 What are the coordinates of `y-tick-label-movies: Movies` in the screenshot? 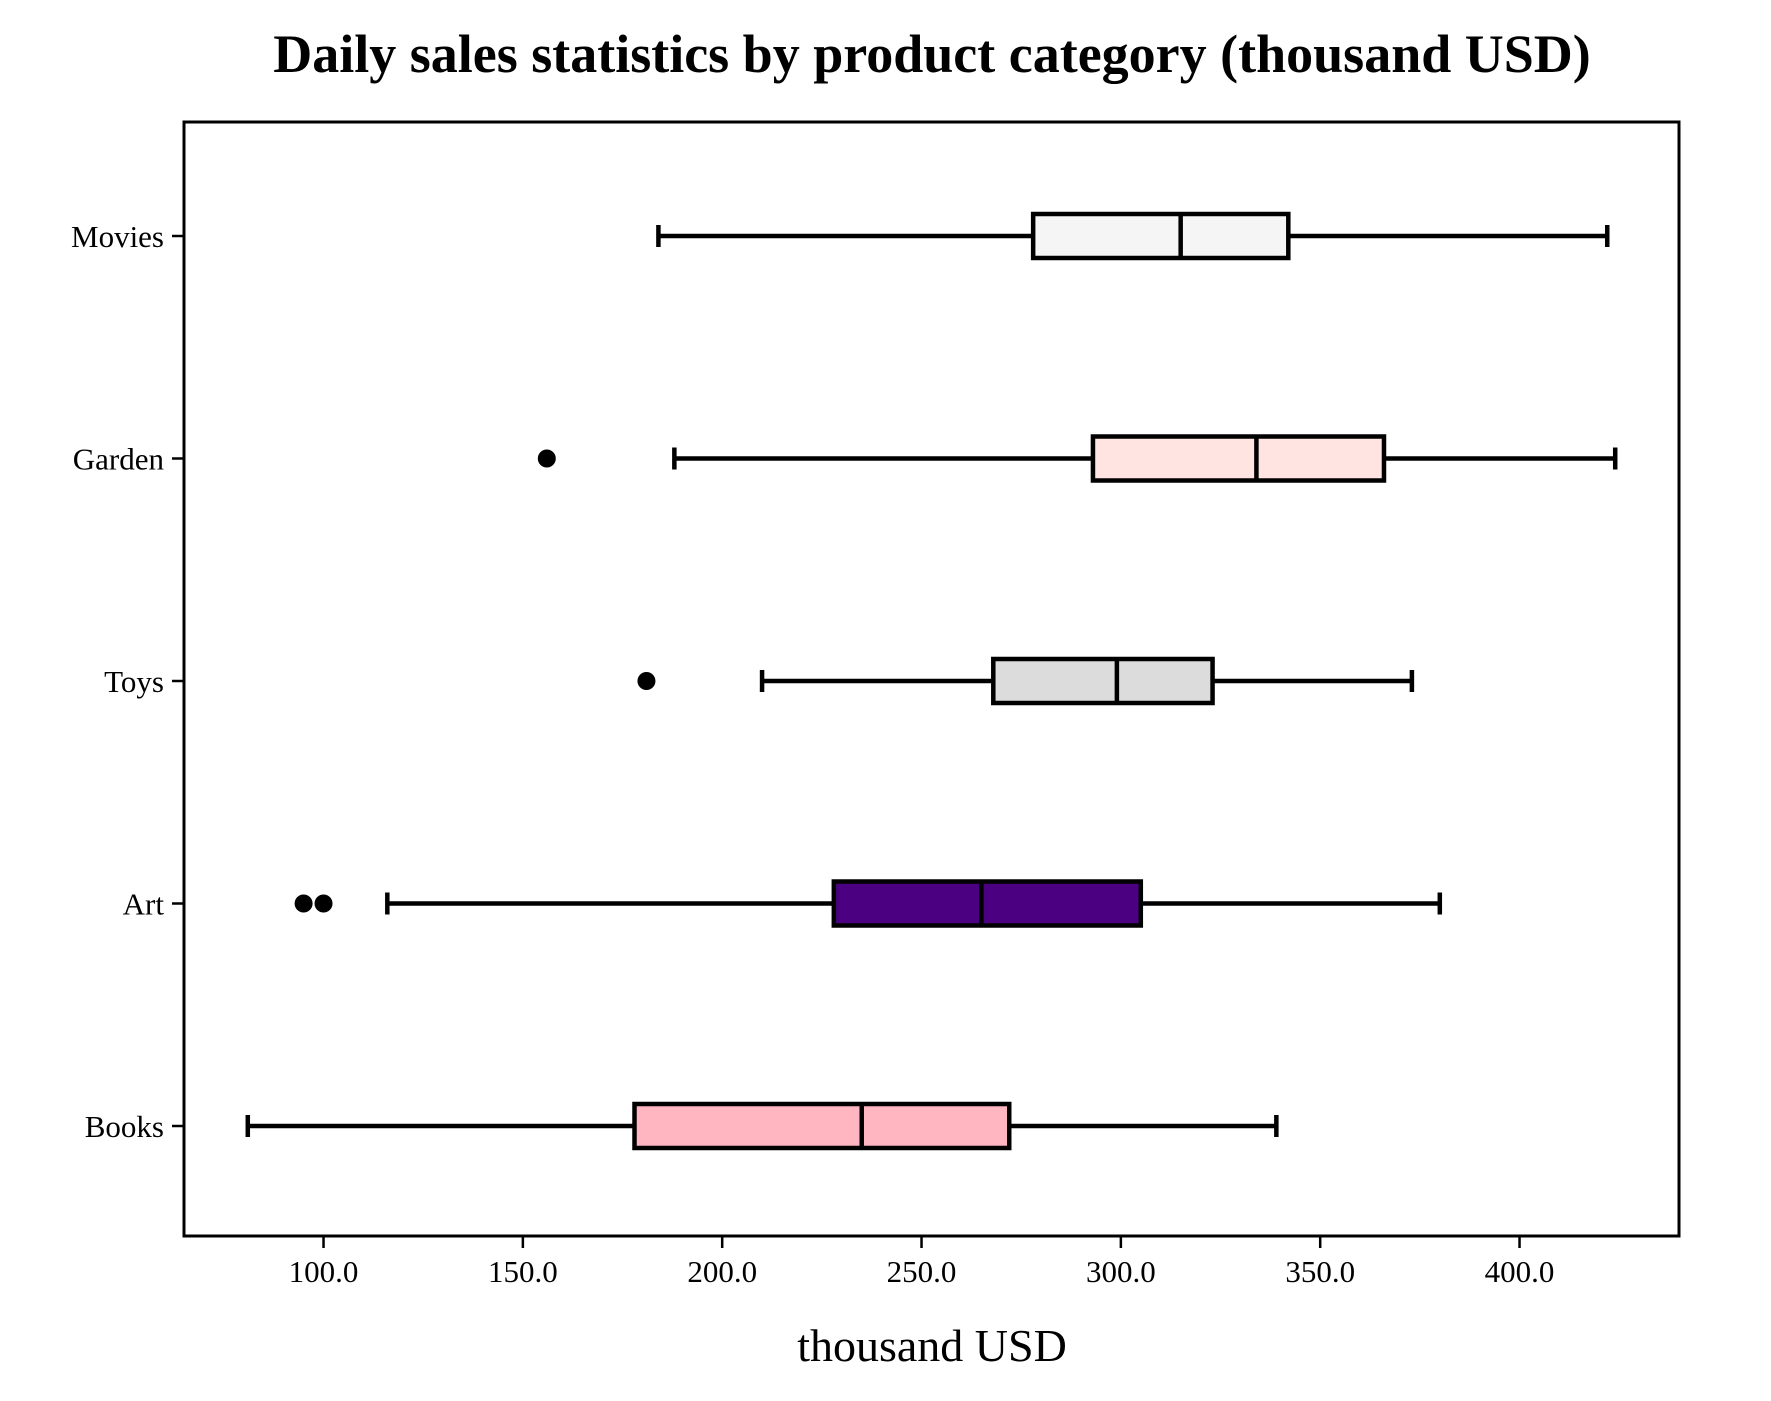 It's located at (117, 236).